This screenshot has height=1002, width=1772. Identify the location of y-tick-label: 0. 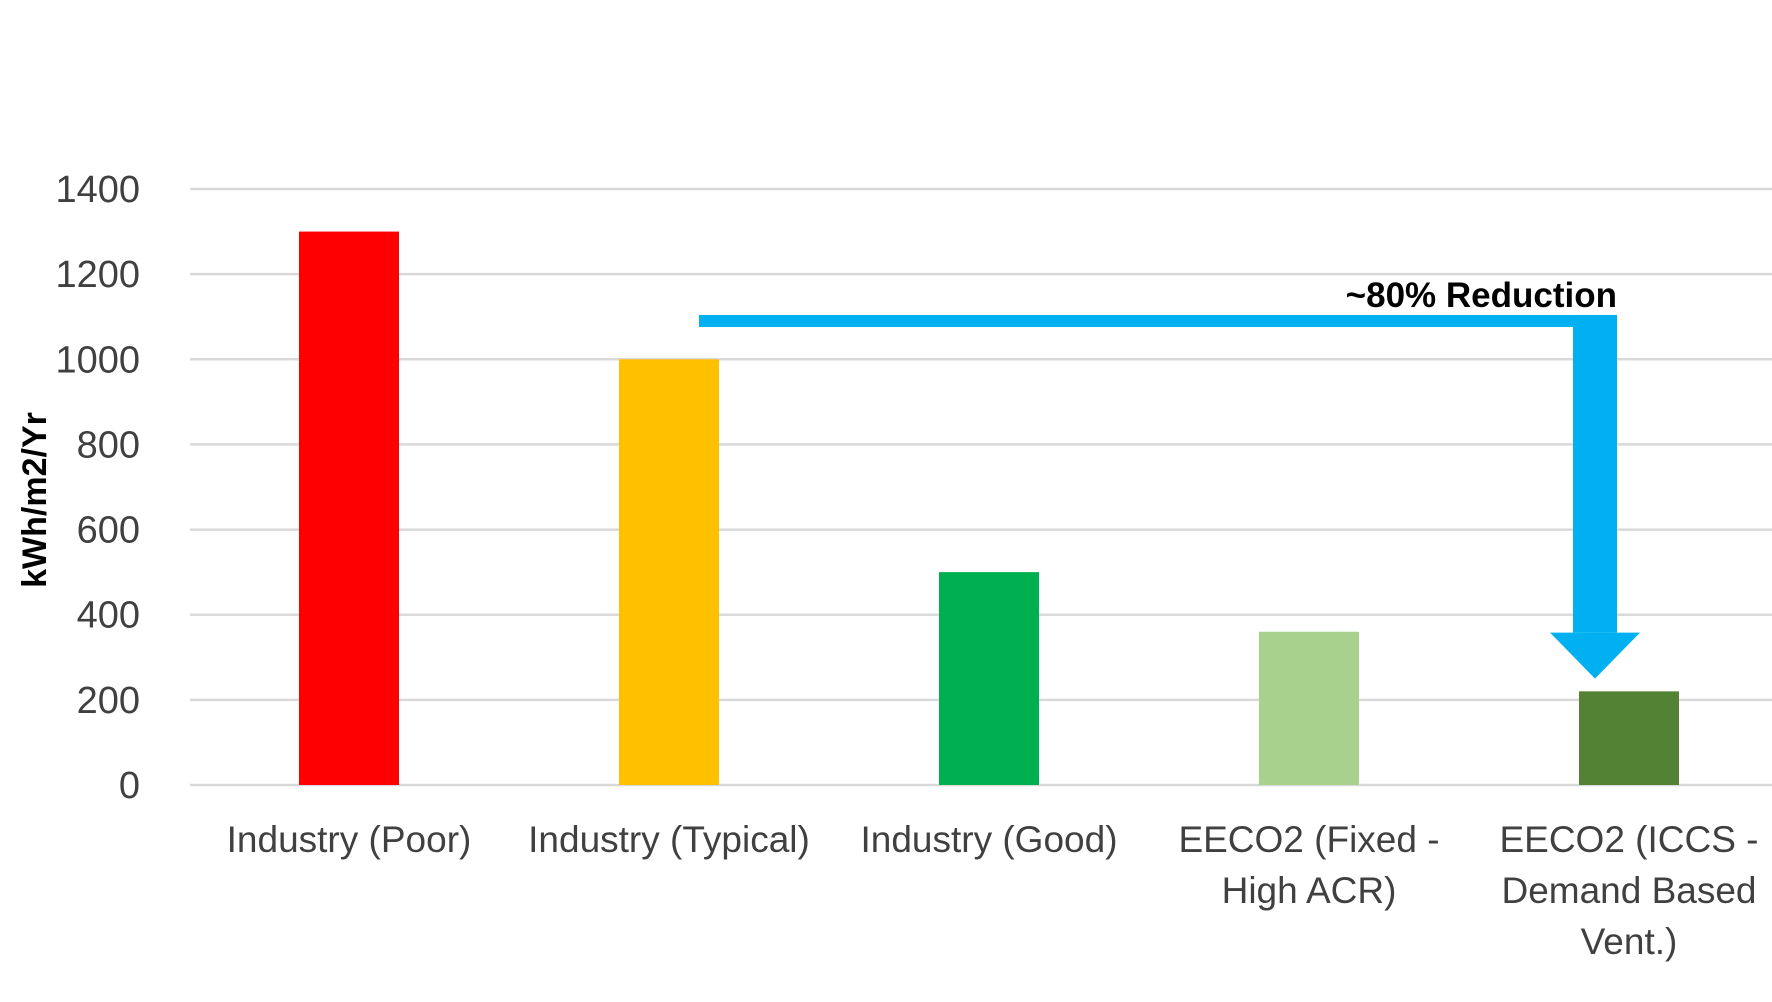
(129, 786).